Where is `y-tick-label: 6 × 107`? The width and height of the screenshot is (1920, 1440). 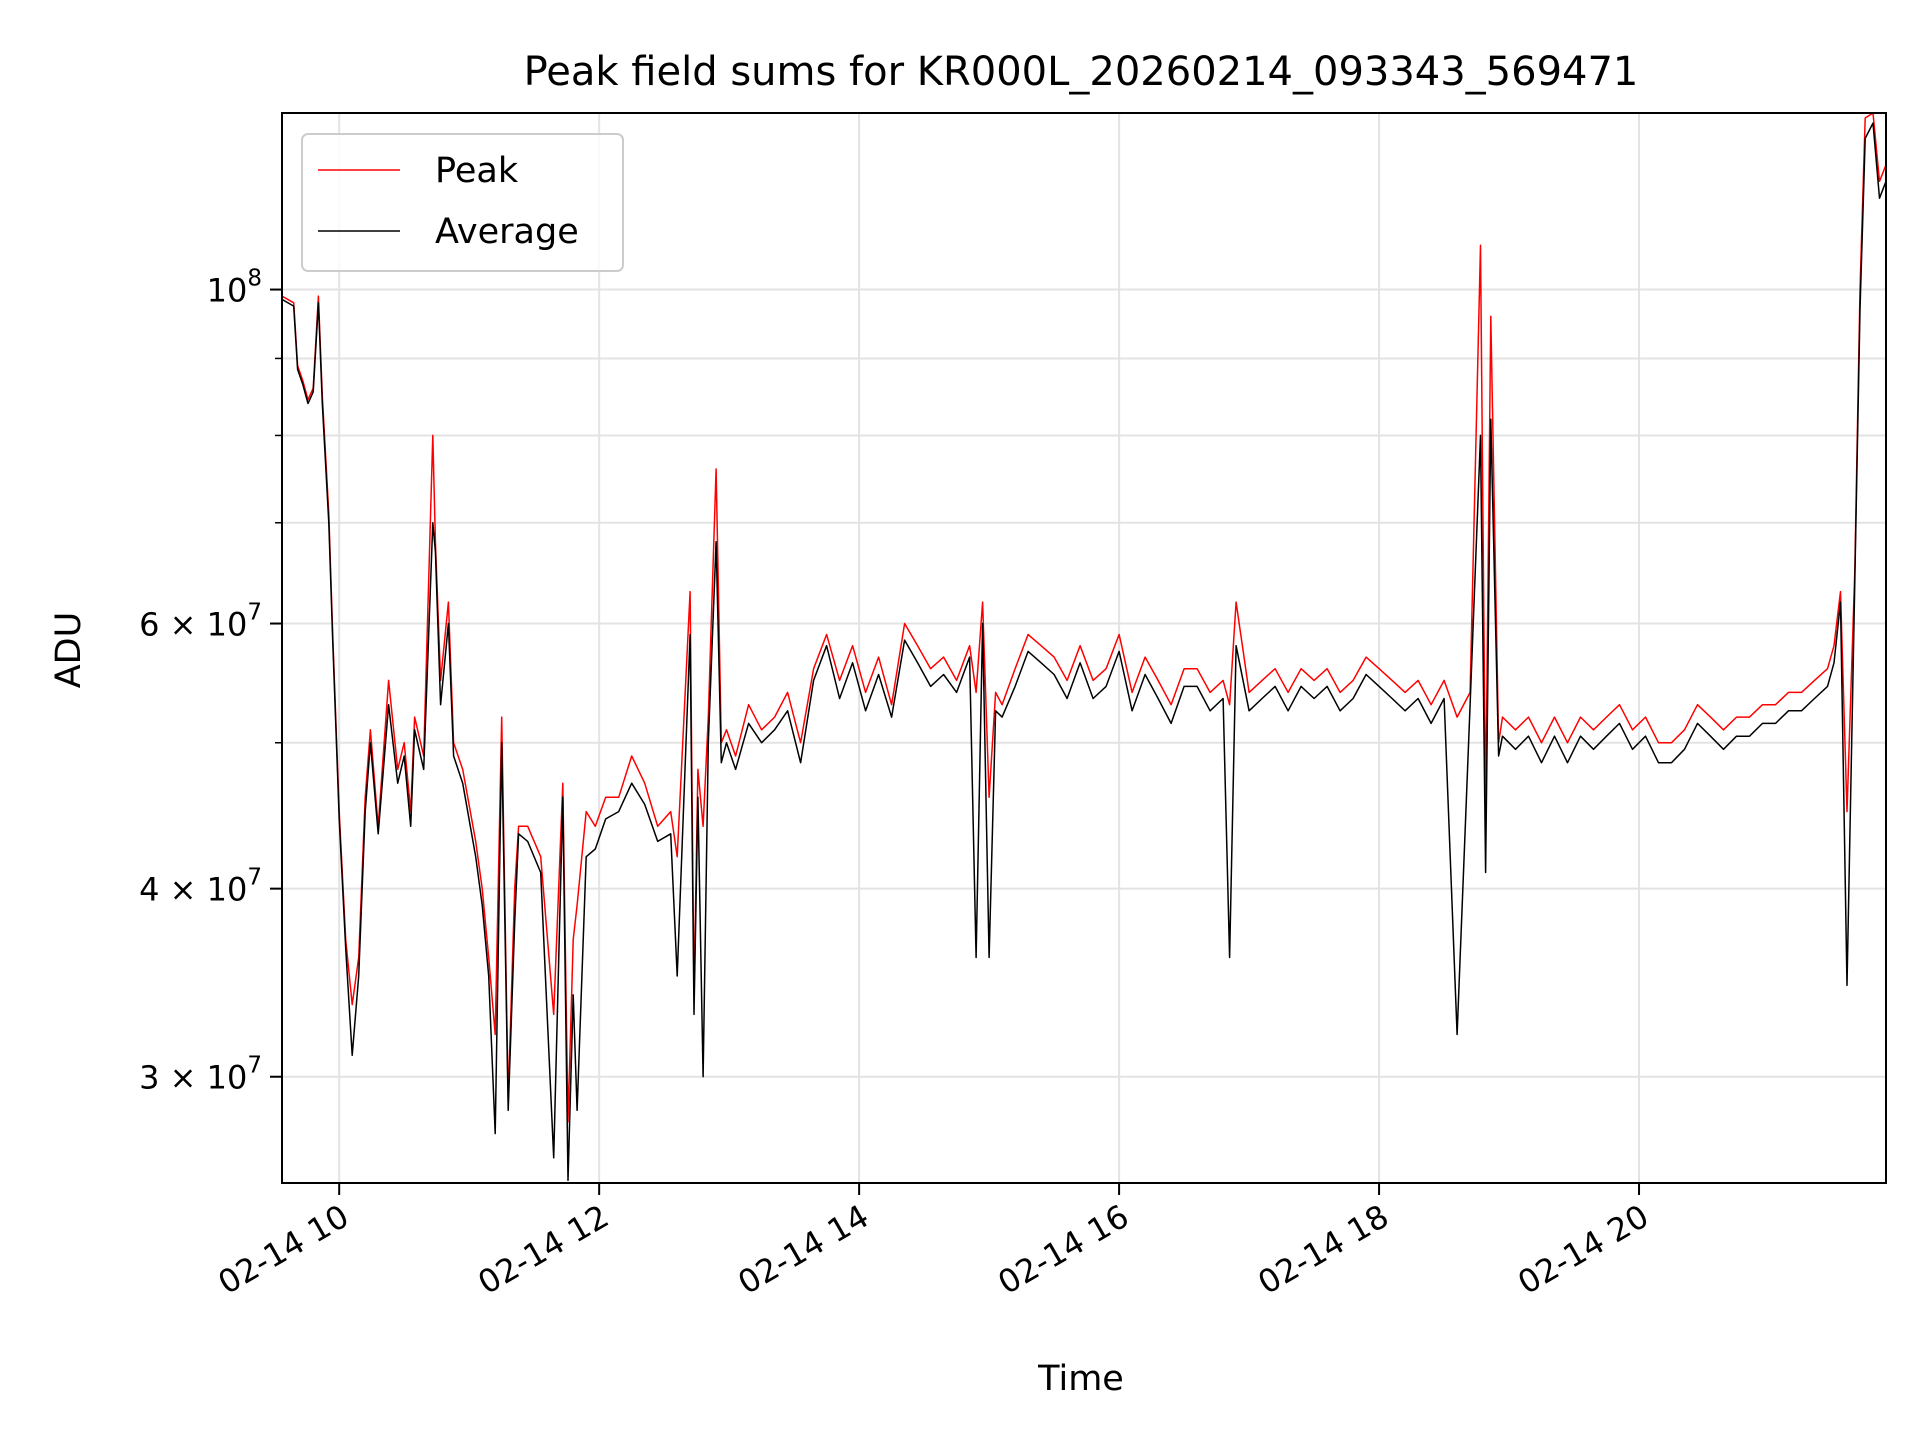 y-tick-label: 6 × 107 is located at coordinates (200, 622).